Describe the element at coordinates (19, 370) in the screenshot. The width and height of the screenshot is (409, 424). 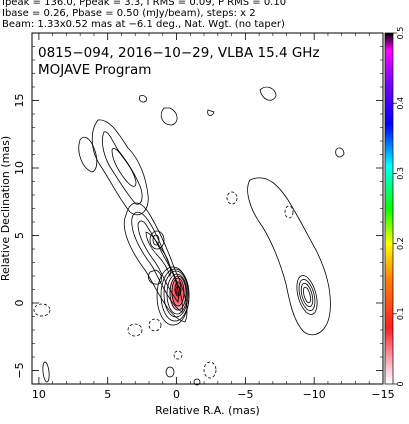
I see `y-tick-label: −5` at that location.